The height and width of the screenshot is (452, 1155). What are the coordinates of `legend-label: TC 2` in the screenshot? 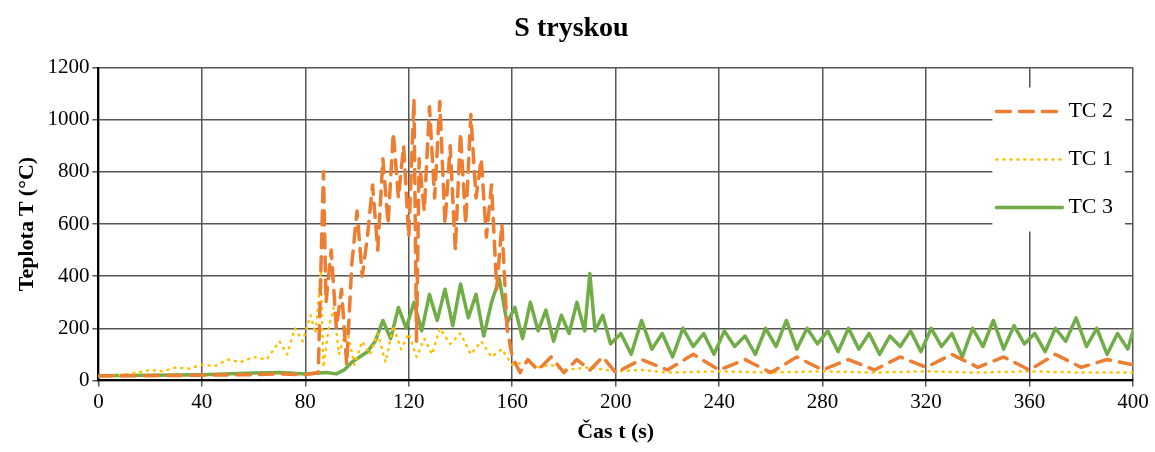 It's located at (1091, 110).